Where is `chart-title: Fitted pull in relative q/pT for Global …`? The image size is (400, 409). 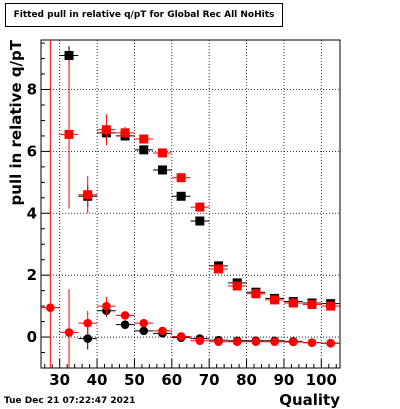
chart-title: Fitted pull in relative q/pT for Global … is located at coordinates (144, 15).